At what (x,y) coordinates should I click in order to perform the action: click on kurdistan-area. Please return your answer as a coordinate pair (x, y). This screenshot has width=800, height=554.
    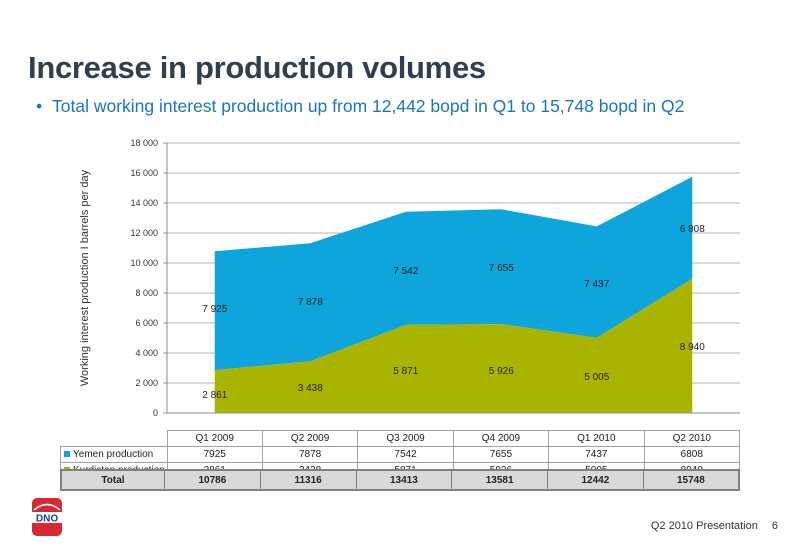
    Looking at the image, I should click on (453, 345).